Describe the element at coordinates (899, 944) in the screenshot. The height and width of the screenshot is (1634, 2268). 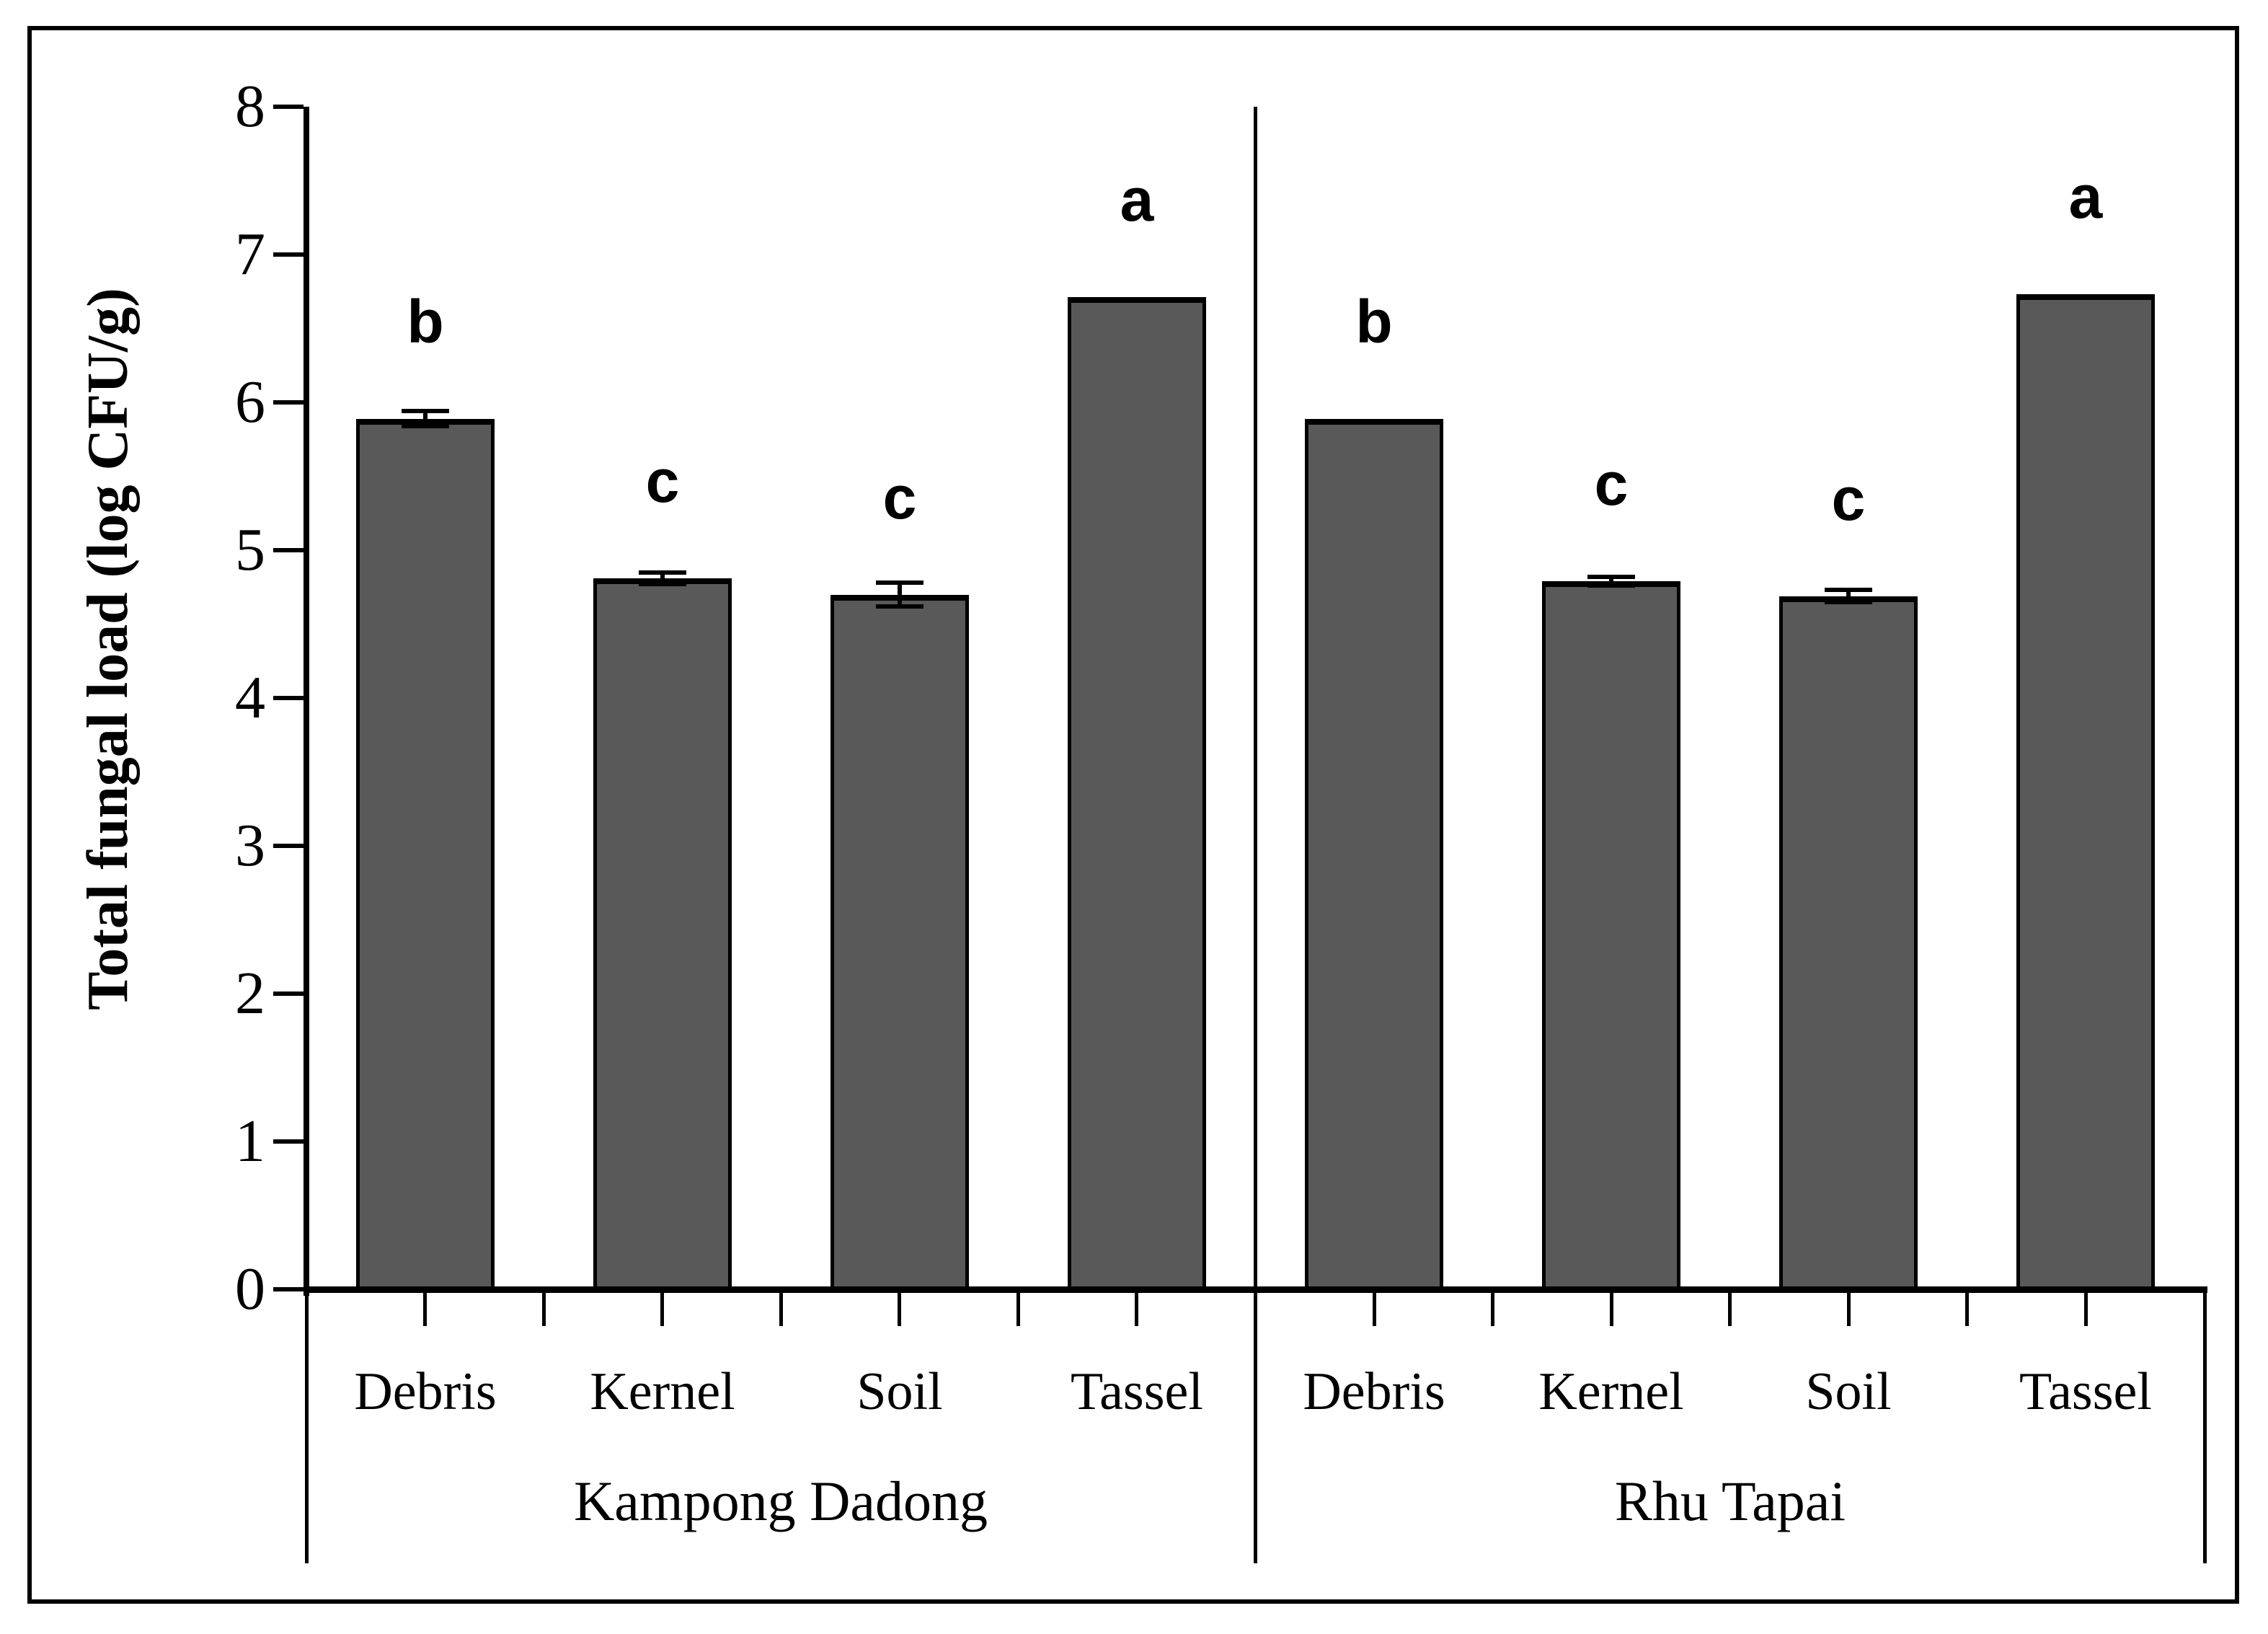
I see `bar-kampong-dadong-soil` at that location.